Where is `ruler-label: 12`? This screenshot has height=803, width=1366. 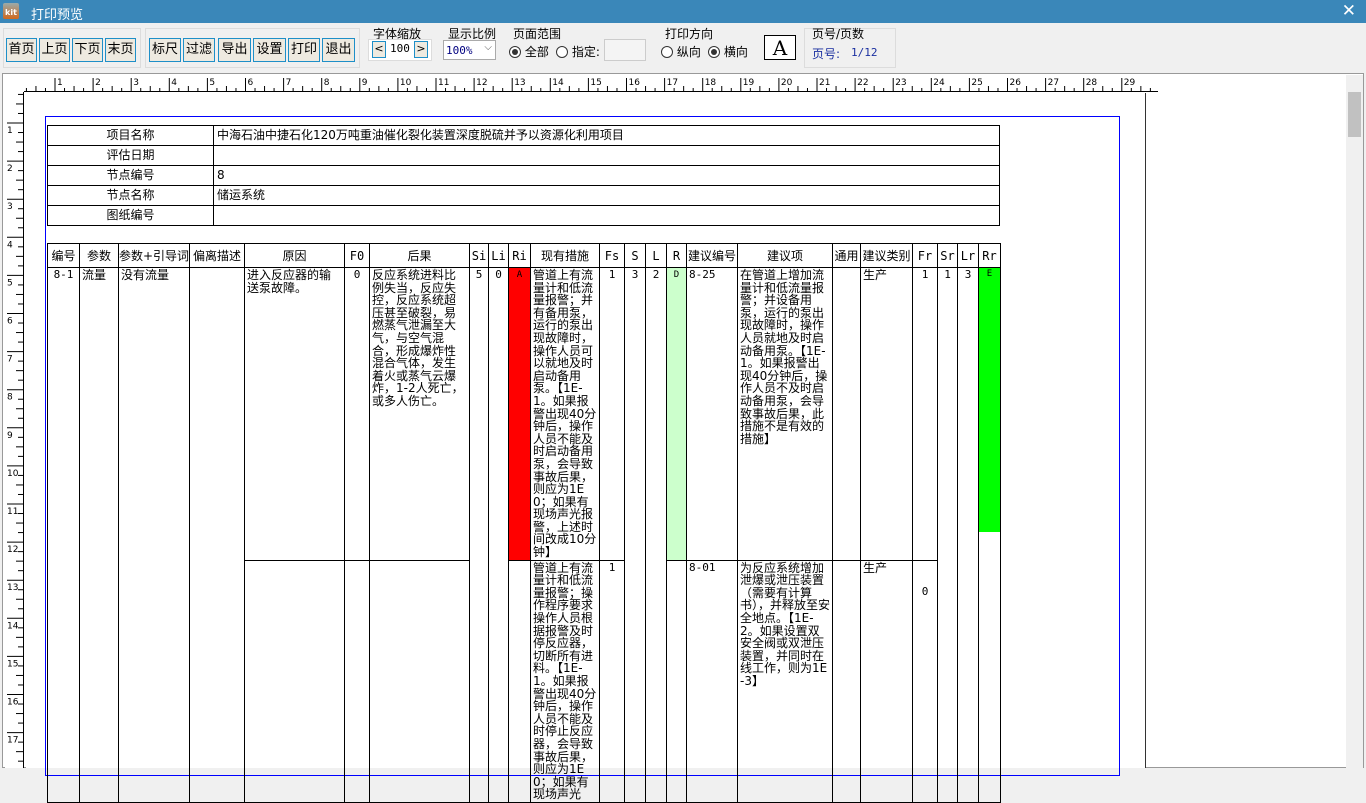
ruler-label: 12 is located at coordinates (12, 550).